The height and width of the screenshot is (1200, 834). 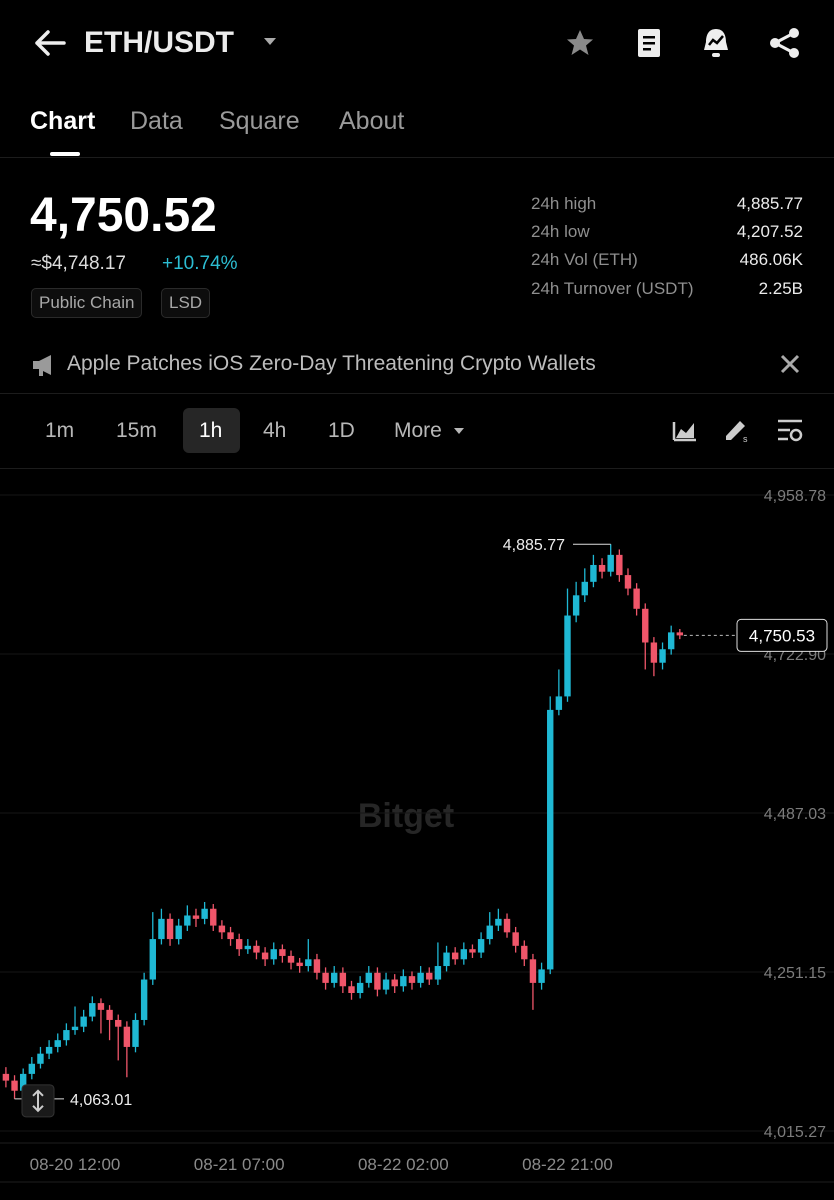 What do you see at coordinates (63, 121) in the screenshot?
I see `tab: Chart` at bounding box center [63, 121].